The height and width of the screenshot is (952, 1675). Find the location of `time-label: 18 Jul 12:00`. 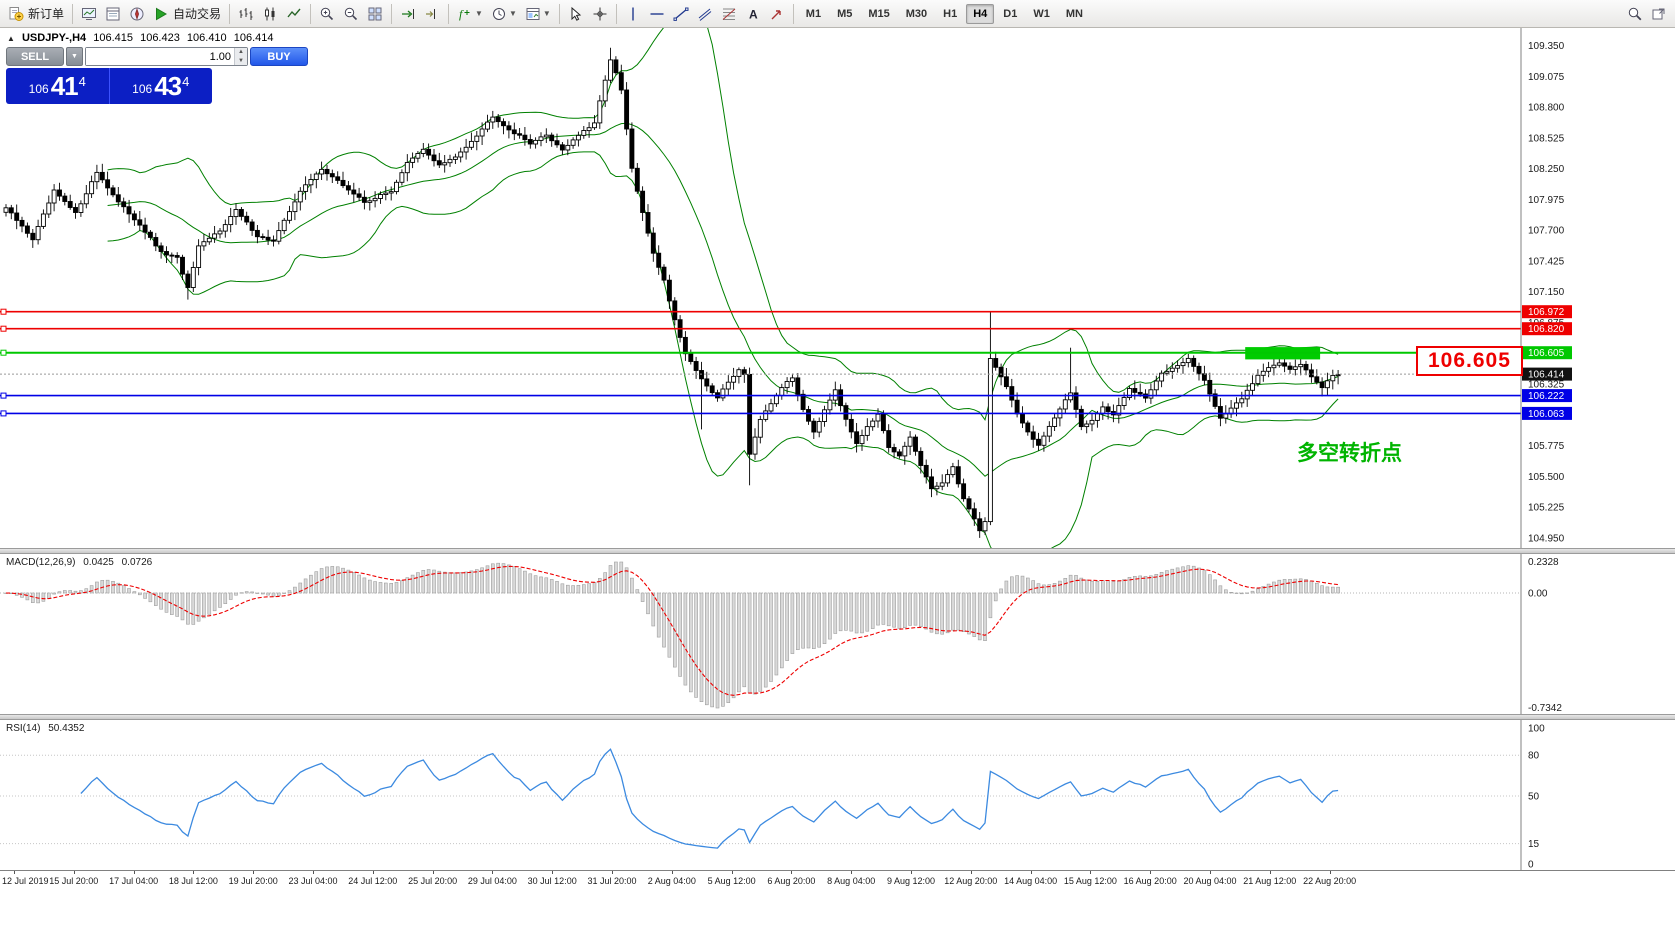

time-label: 18 Jul 12:00 is located at coordinates (193, 881).